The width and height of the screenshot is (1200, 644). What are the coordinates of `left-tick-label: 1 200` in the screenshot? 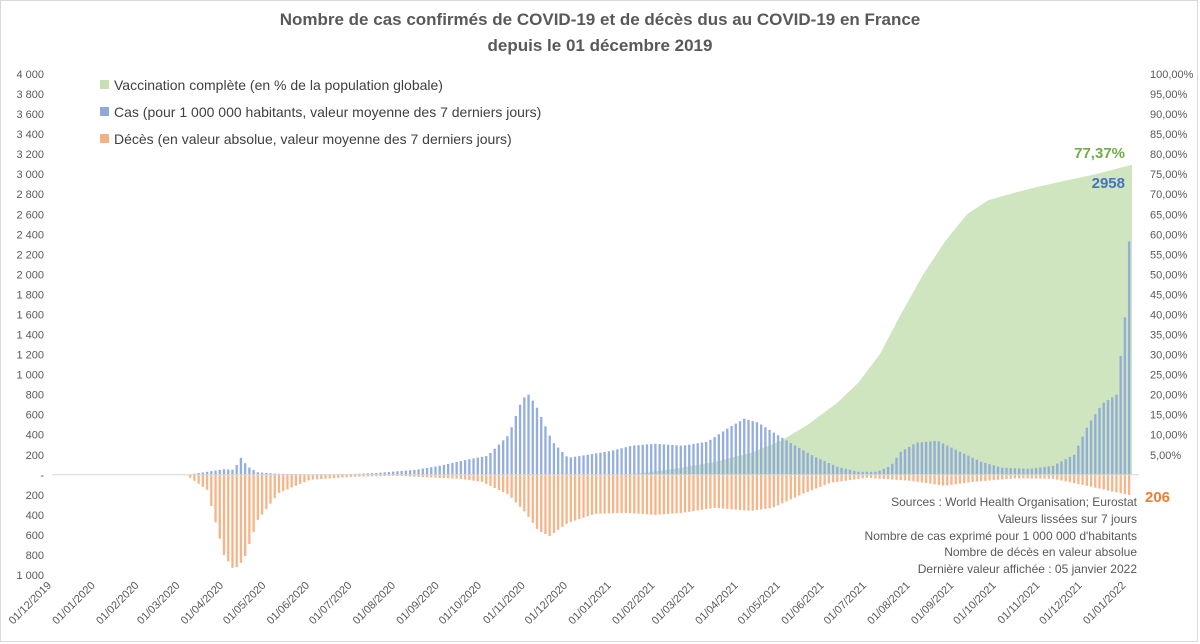 It's located at (30, 356).